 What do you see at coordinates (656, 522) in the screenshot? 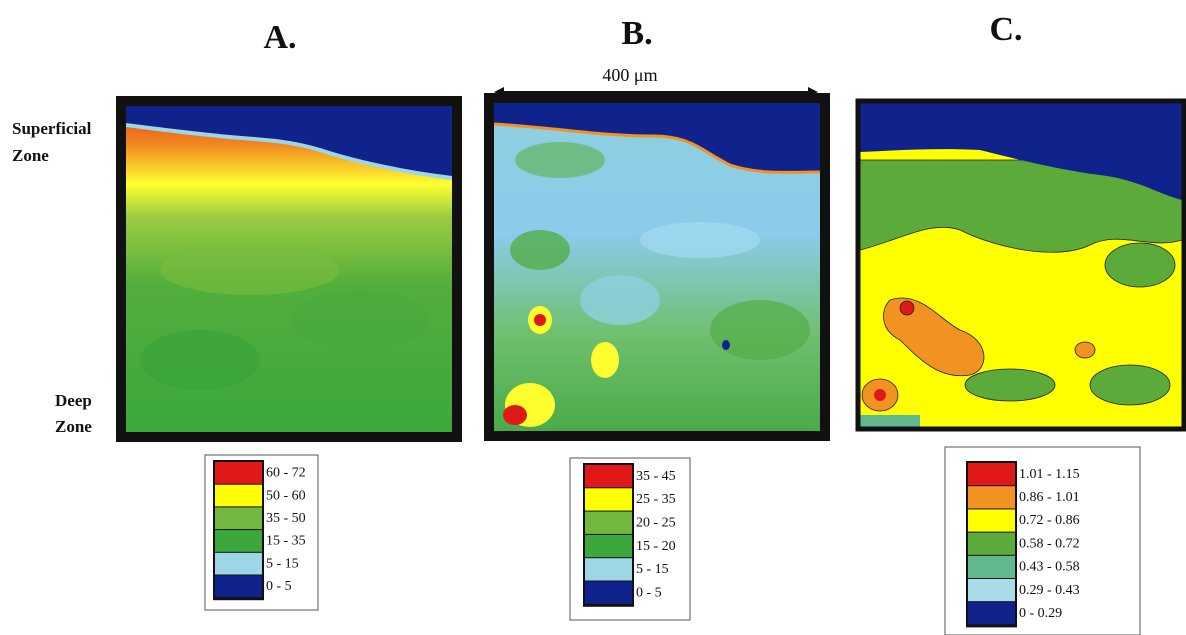
I see `legend-label: 20 - 25` at bounding box center [656, 522].